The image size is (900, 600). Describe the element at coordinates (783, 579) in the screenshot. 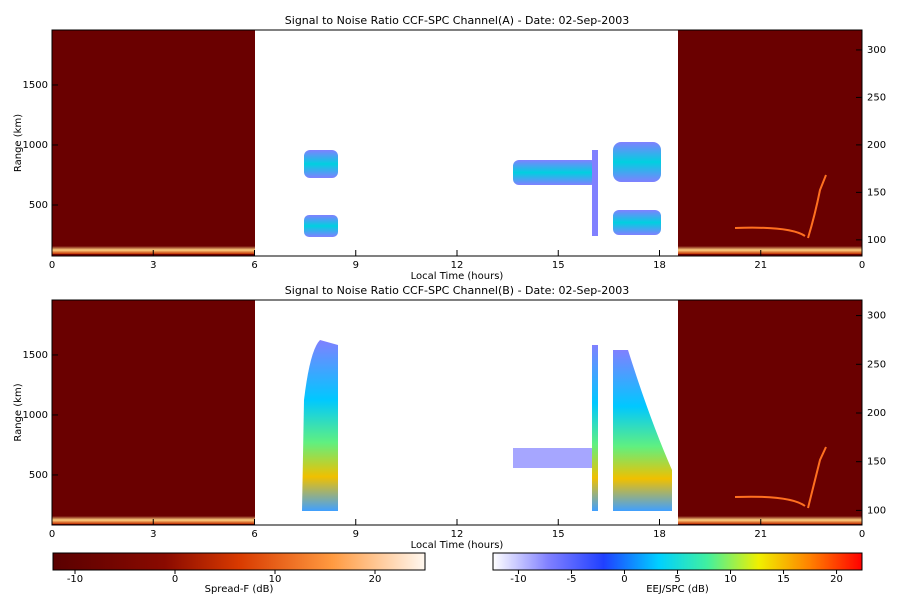

I see `colorbar-tick-label: 15` at that location.